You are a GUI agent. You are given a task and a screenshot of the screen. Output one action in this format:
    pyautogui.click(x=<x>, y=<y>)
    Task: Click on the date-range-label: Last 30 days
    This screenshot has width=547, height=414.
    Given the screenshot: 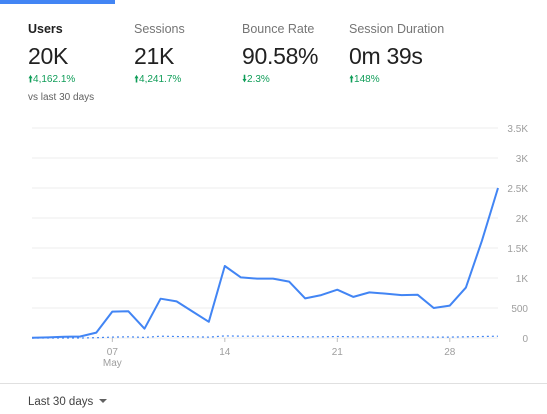 What is the action you would take?
    pyautogui.click(x=61, y=402)
    